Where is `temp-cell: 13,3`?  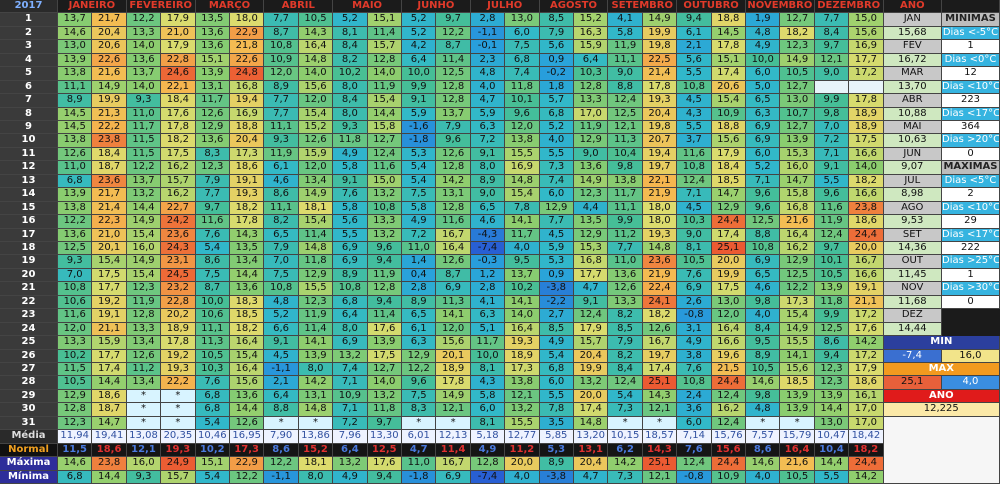 temp-cell: 13,3 is located at coordinates (625, 302).